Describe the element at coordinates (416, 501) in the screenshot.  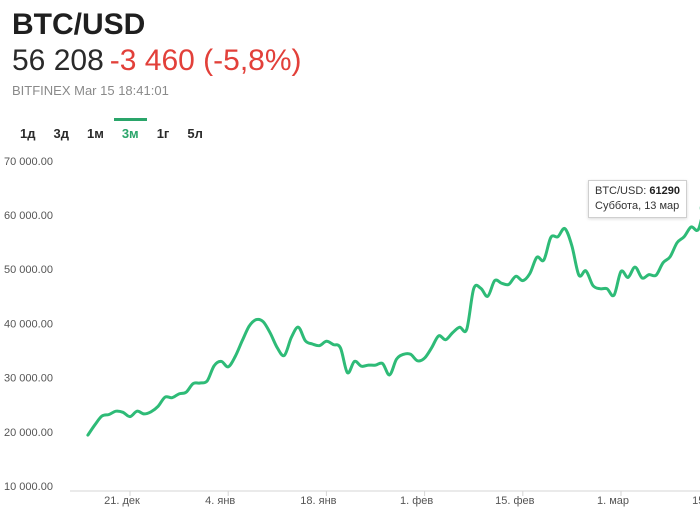
I see `x-tick-label: 1. фев` at that location.